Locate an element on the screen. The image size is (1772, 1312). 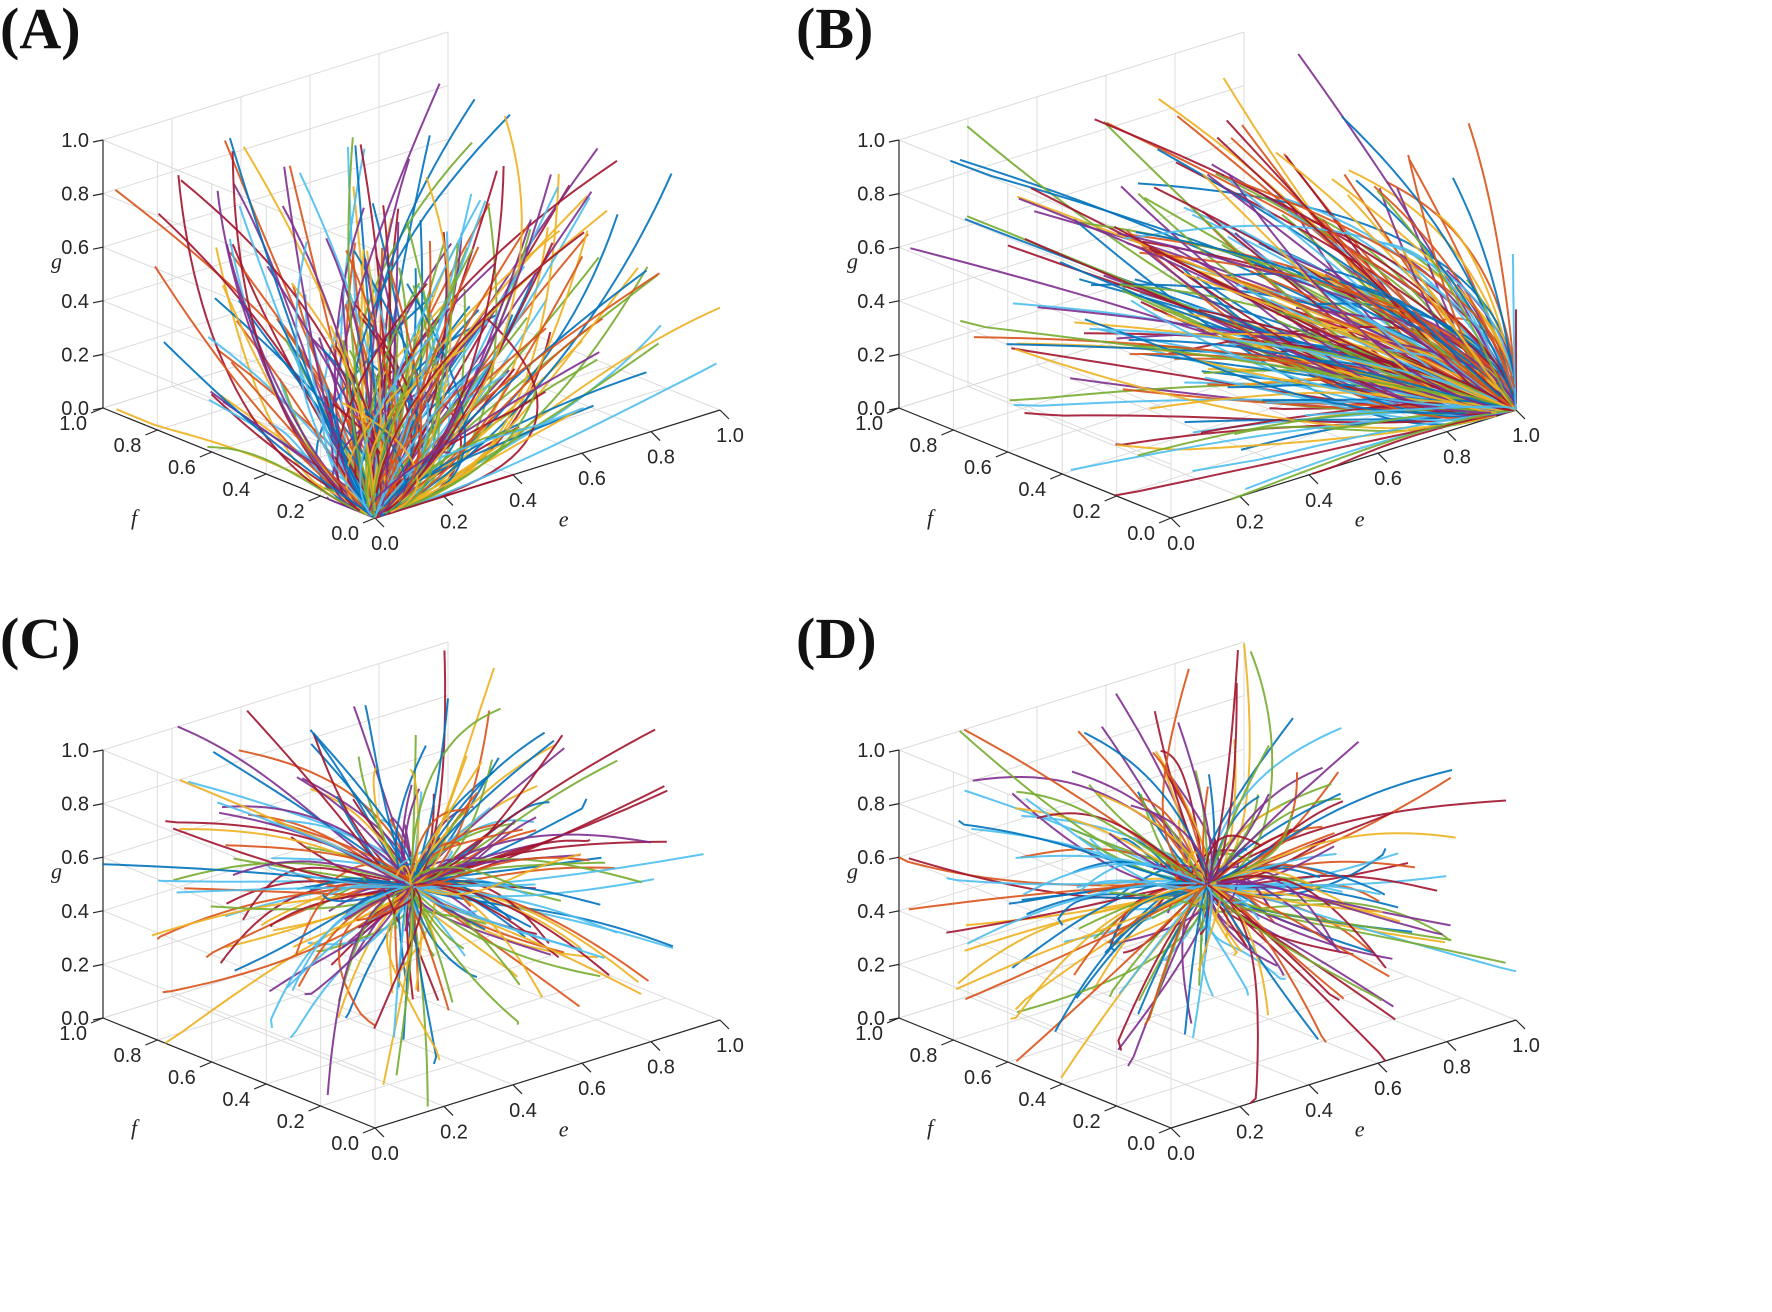
g-tick-label: 0.8 is located at coordinates (75, 805).